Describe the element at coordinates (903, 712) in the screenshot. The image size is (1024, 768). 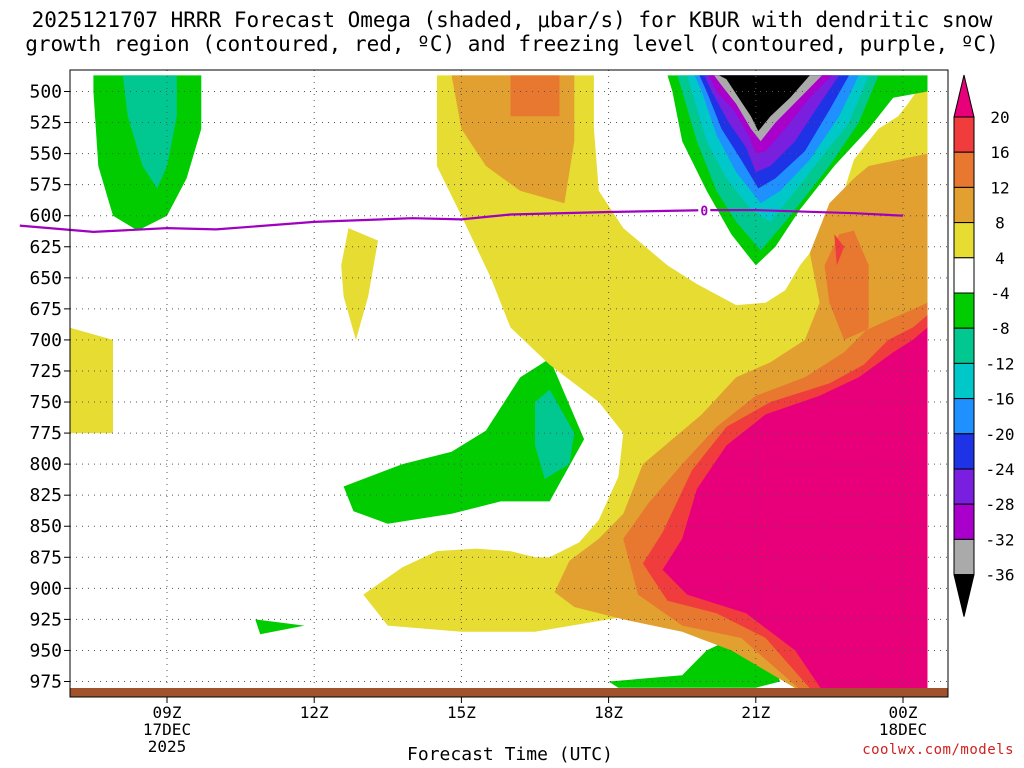
I see `x-tick-label: 00Z` at that location.